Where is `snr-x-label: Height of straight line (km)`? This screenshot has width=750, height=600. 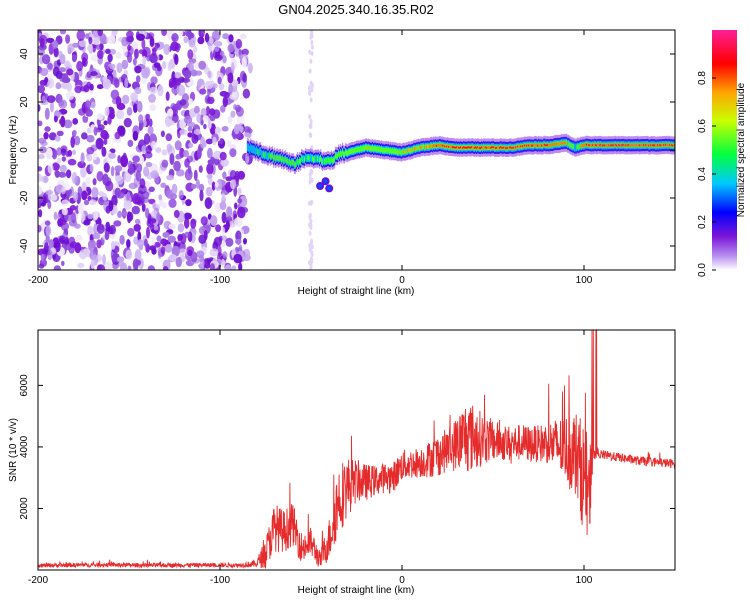
snr-x-label: Height of straight line (km) is located at coordinates (356, 590).